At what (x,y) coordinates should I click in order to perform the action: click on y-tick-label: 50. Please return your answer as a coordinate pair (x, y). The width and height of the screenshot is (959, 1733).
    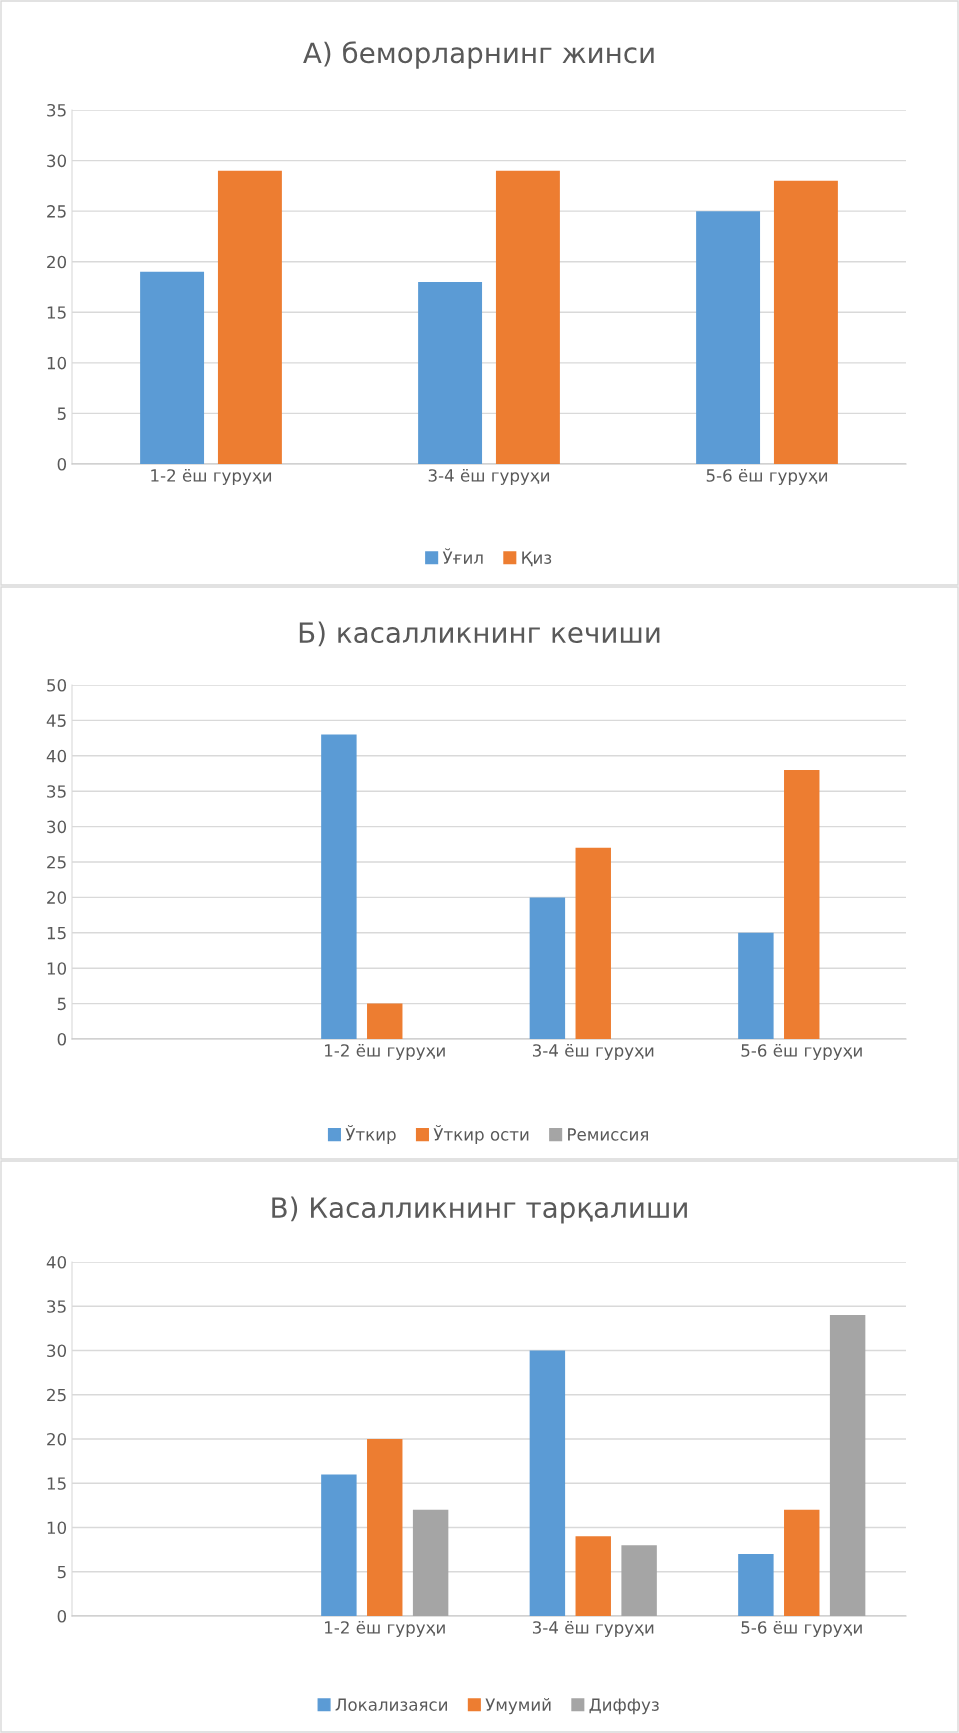
    Looking at the image, I should click on (57, 685).